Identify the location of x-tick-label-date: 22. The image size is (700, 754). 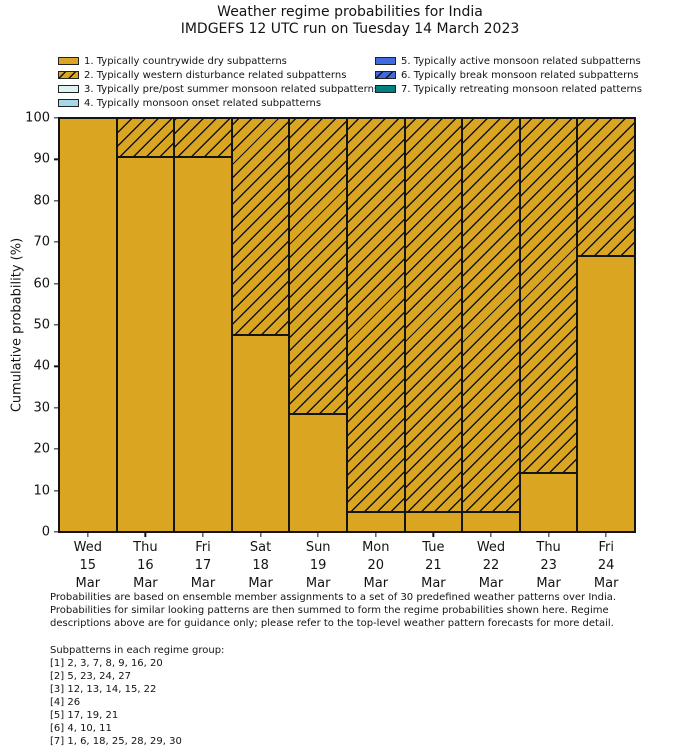
(491, 565).